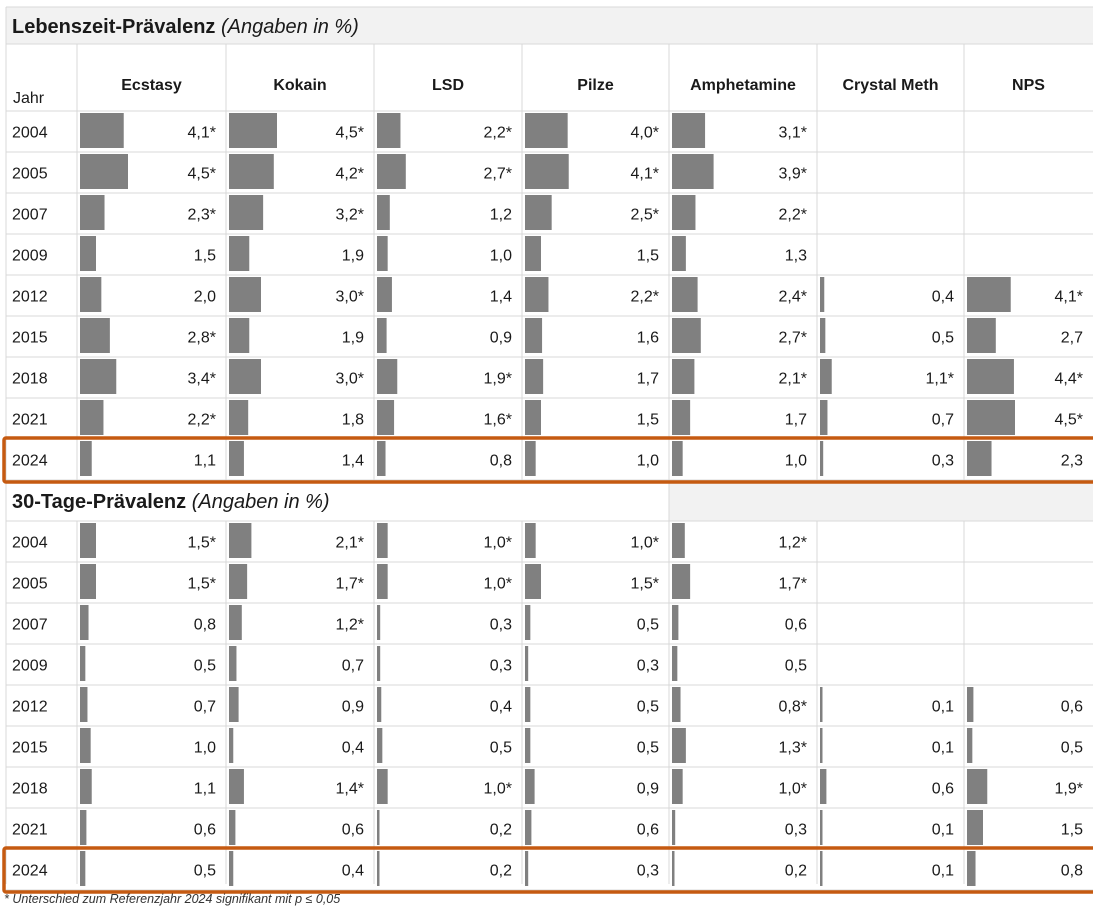 This screenshot has width=1093, height=908. What do you see at coordinates (990, 376) in the screenshot?
I see `bar-nps-2018` at bounding box center [990, 376].